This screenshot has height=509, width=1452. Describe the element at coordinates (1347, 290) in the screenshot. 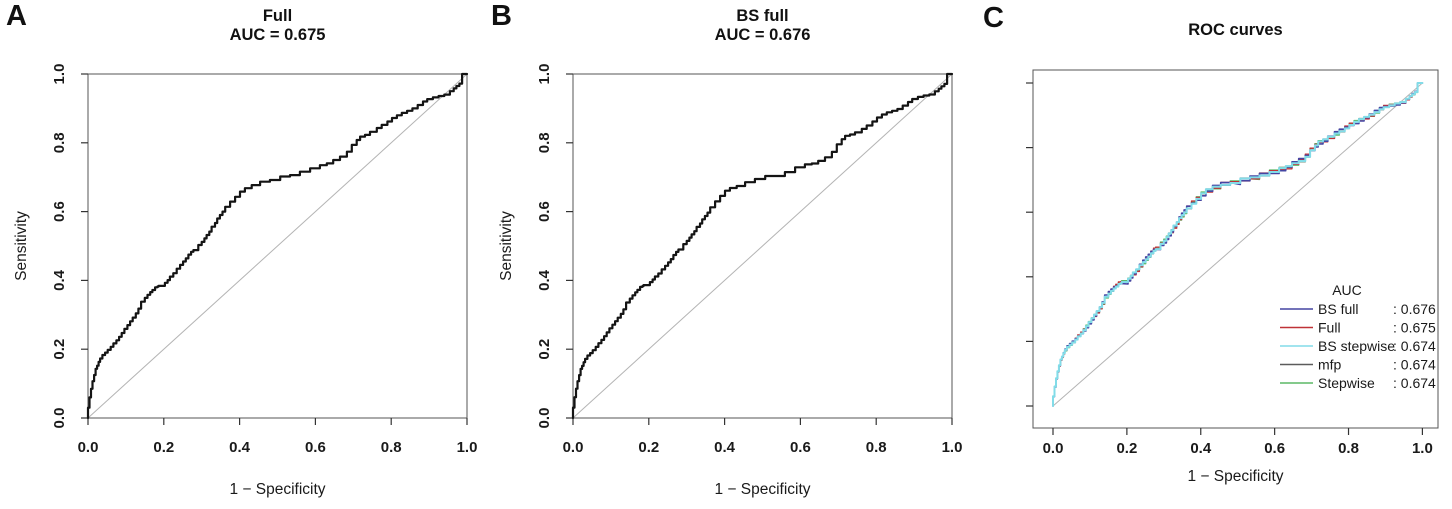

I see `legend-title: AUC` at that location.